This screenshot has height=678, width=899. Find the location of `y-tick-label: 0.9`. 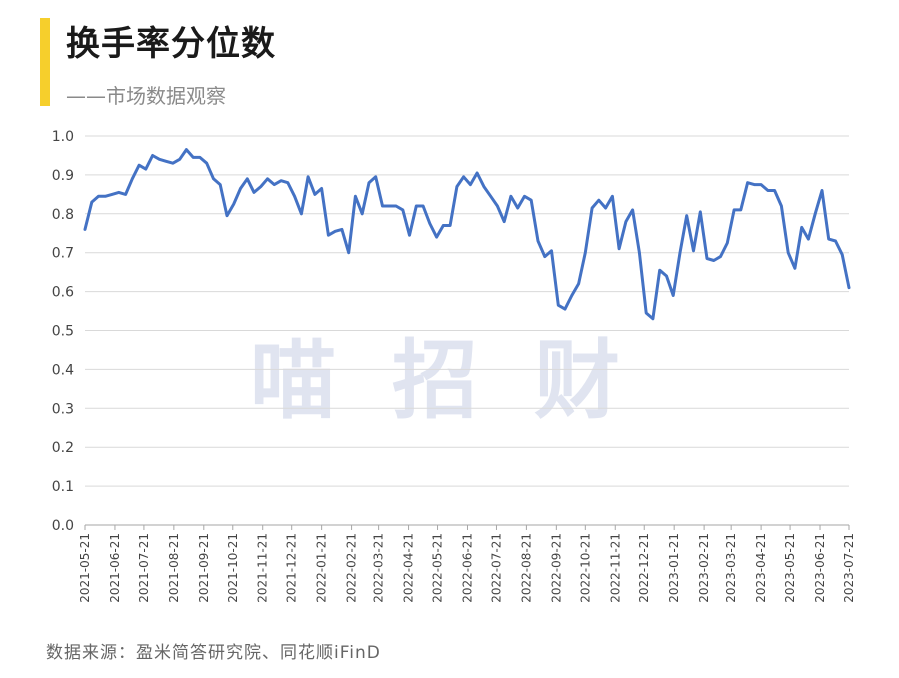

y-tick-label: 0.9 is located at coordinates (63, 176).